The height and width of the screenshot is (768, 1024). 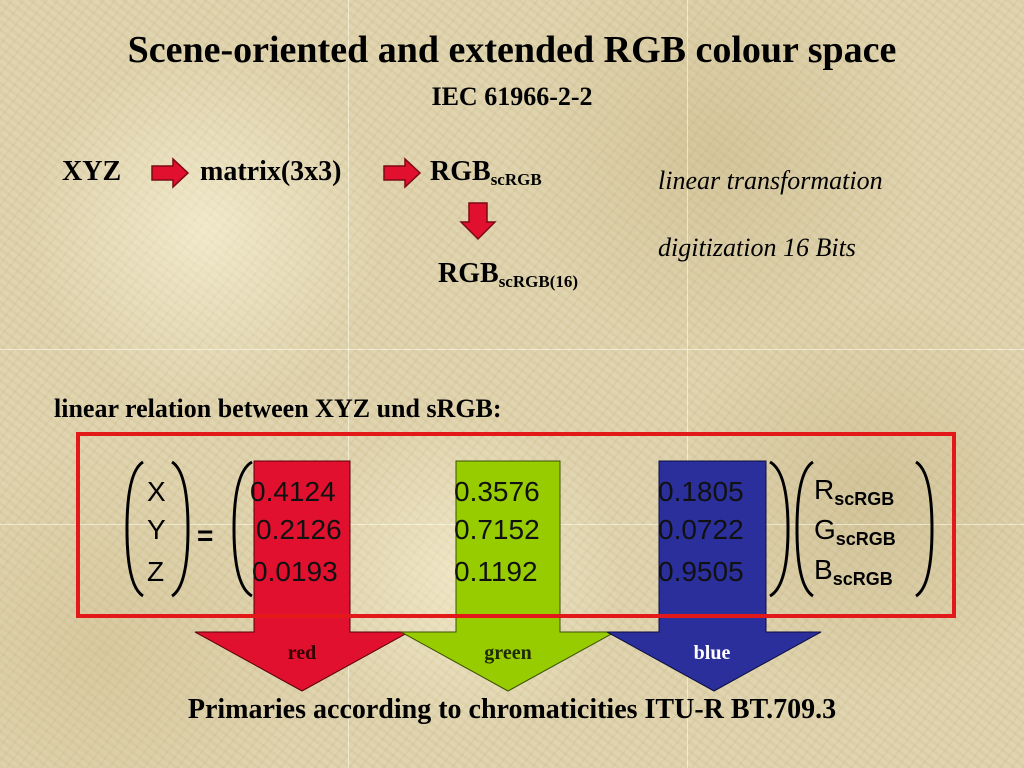 What do you see at coordinates (853, 571) in the screenshot?
I see `vector-b: BscRGB` at bounding box center [853, 571].